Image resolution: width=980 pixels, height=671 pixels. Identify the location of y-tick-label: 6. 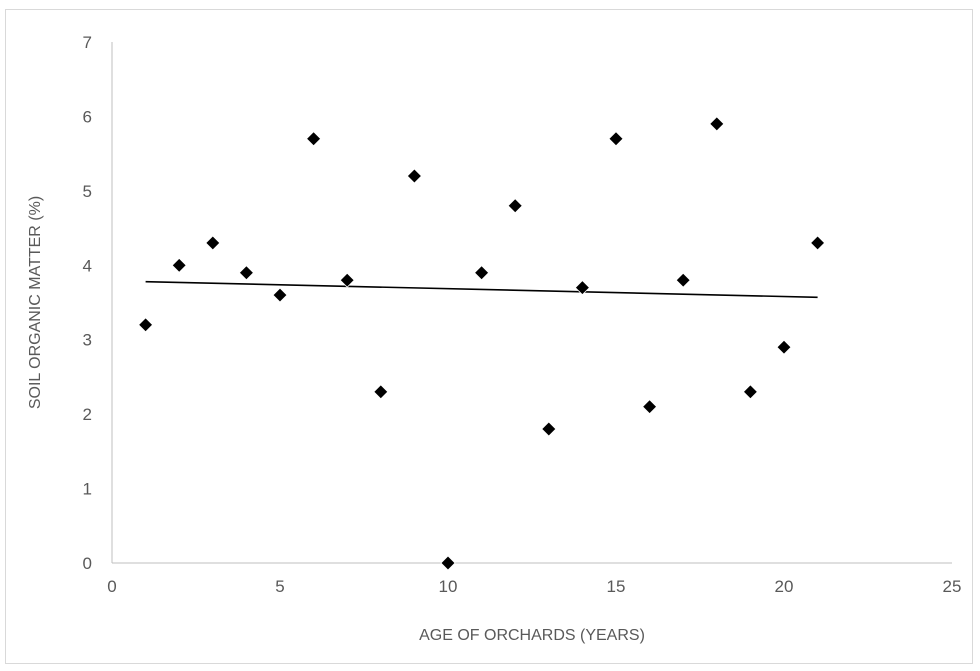
(87, 116).